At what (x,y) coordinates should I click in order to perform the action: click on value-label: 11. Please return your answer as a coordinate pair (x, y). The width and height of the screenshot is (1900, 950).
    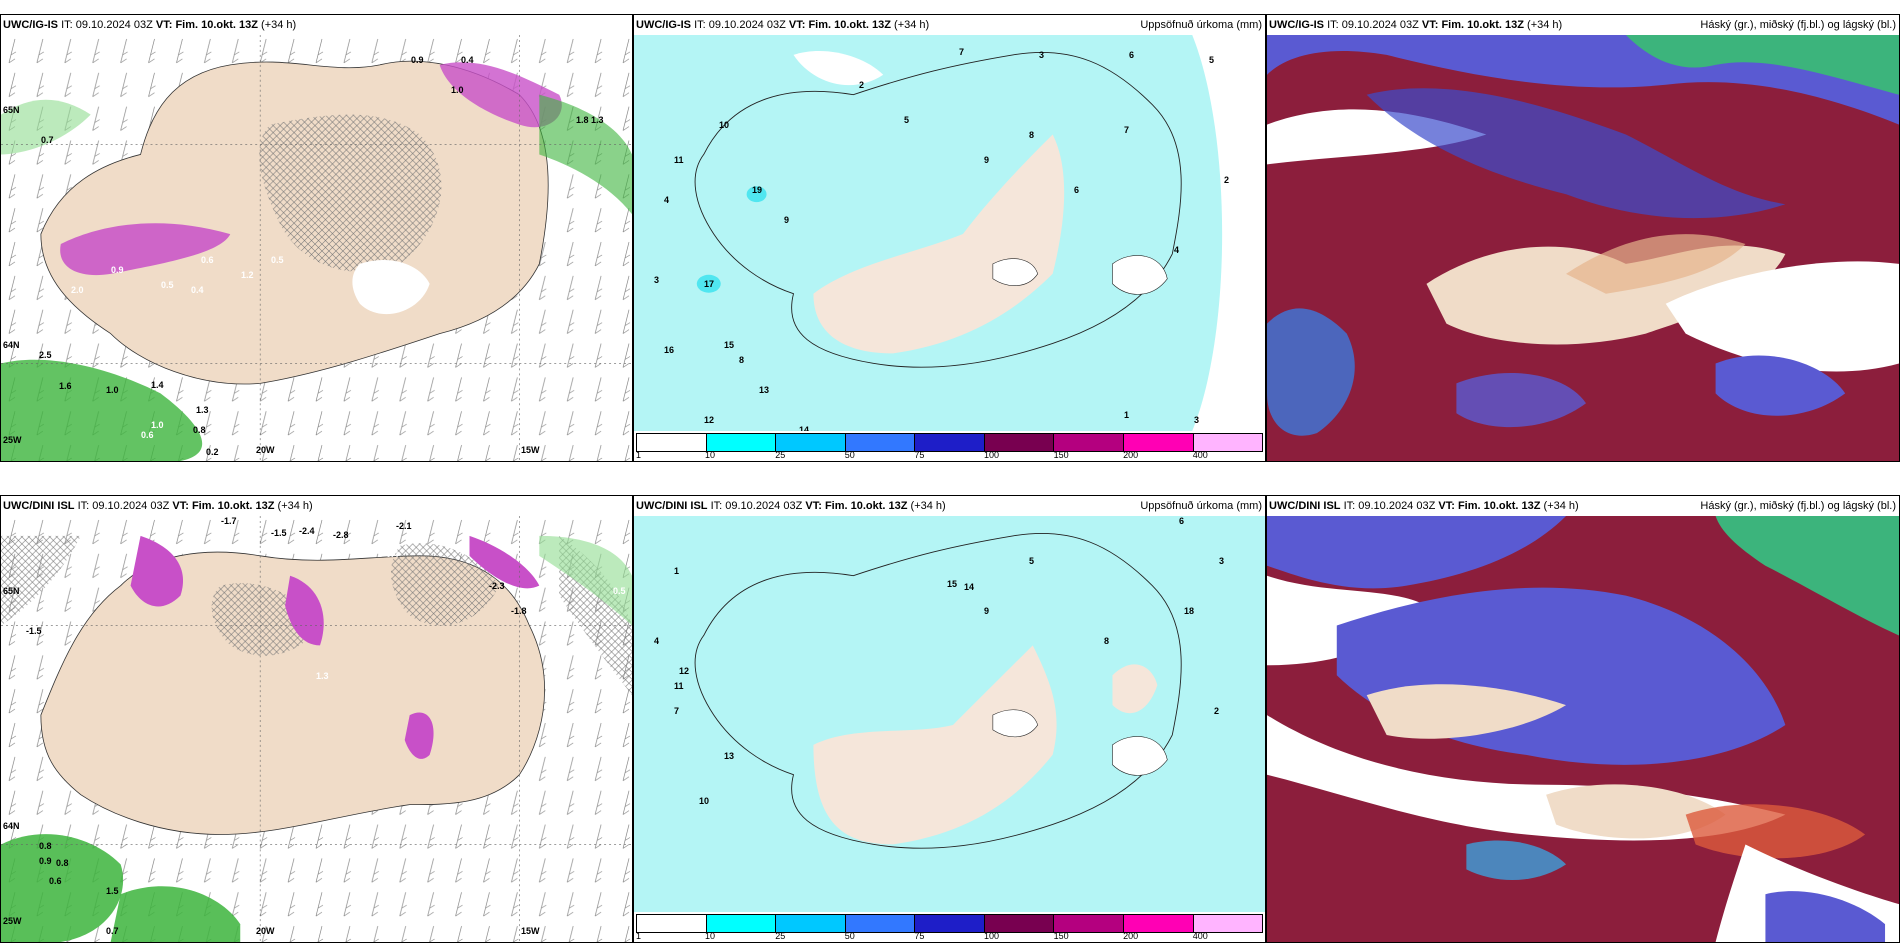
    Looking at the image, I should click on (679, 686).